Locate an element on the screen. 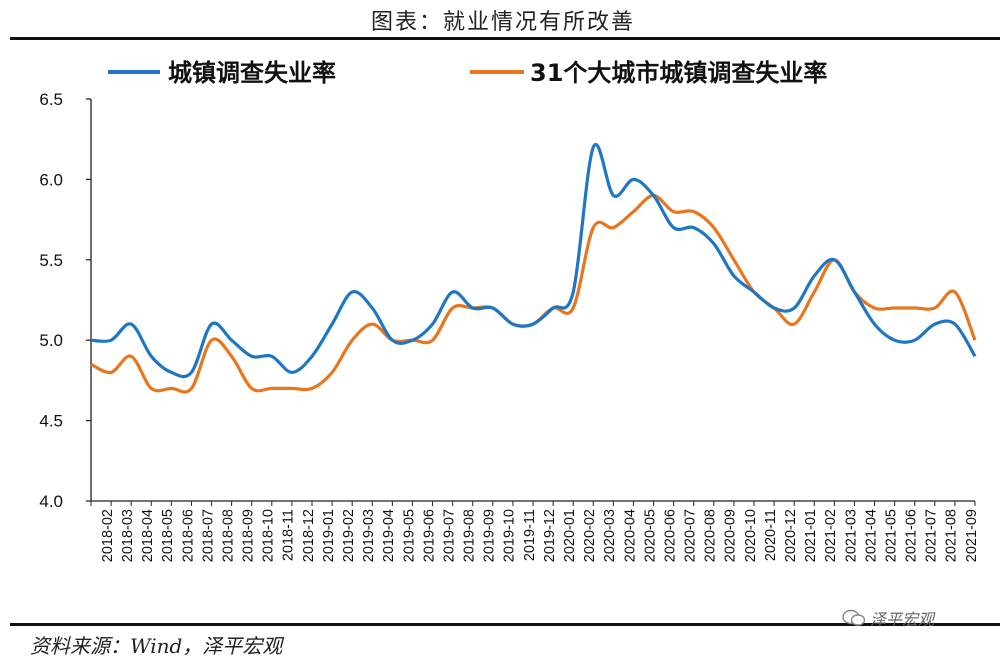  x-tick-label: 2020-04 is located at coordinates (630, 535).